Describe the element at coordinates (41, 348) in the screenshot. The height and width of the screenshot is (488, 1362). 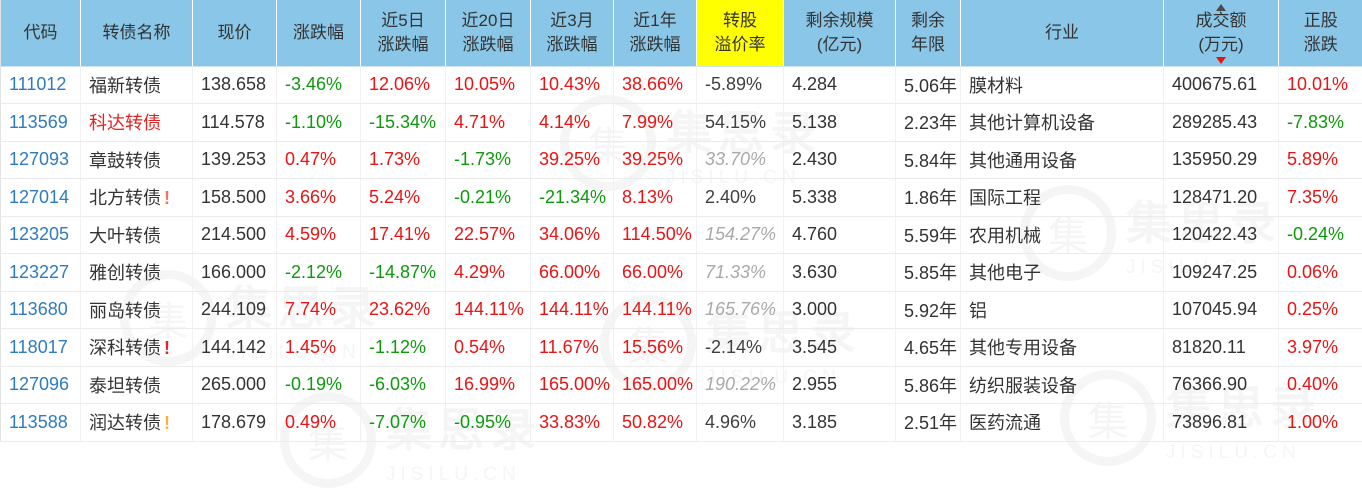
I see `bond-code-link: 118017` at that location.